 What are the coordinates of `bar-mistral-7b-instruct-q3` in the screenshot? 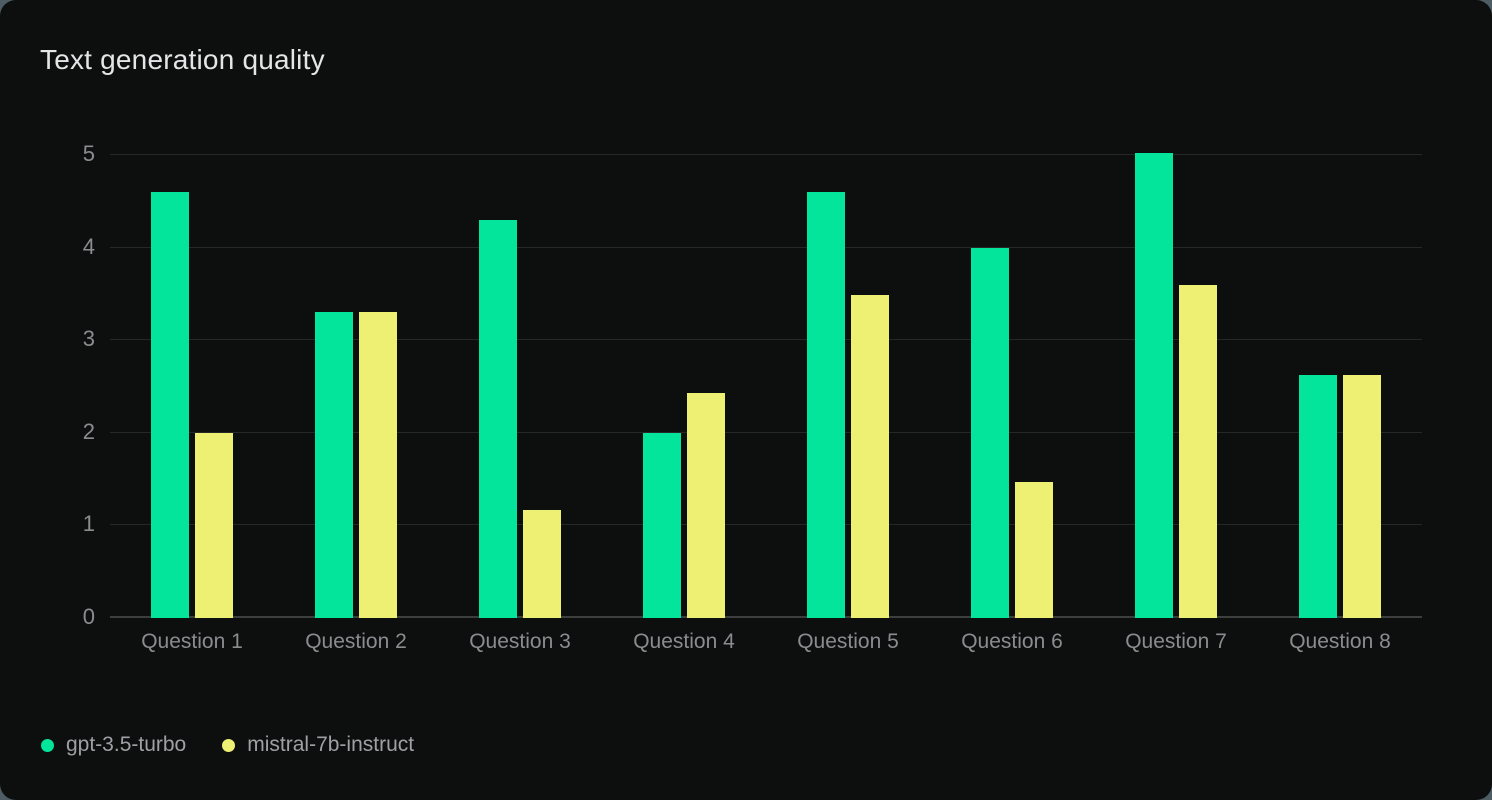 It's located at (542, 563).